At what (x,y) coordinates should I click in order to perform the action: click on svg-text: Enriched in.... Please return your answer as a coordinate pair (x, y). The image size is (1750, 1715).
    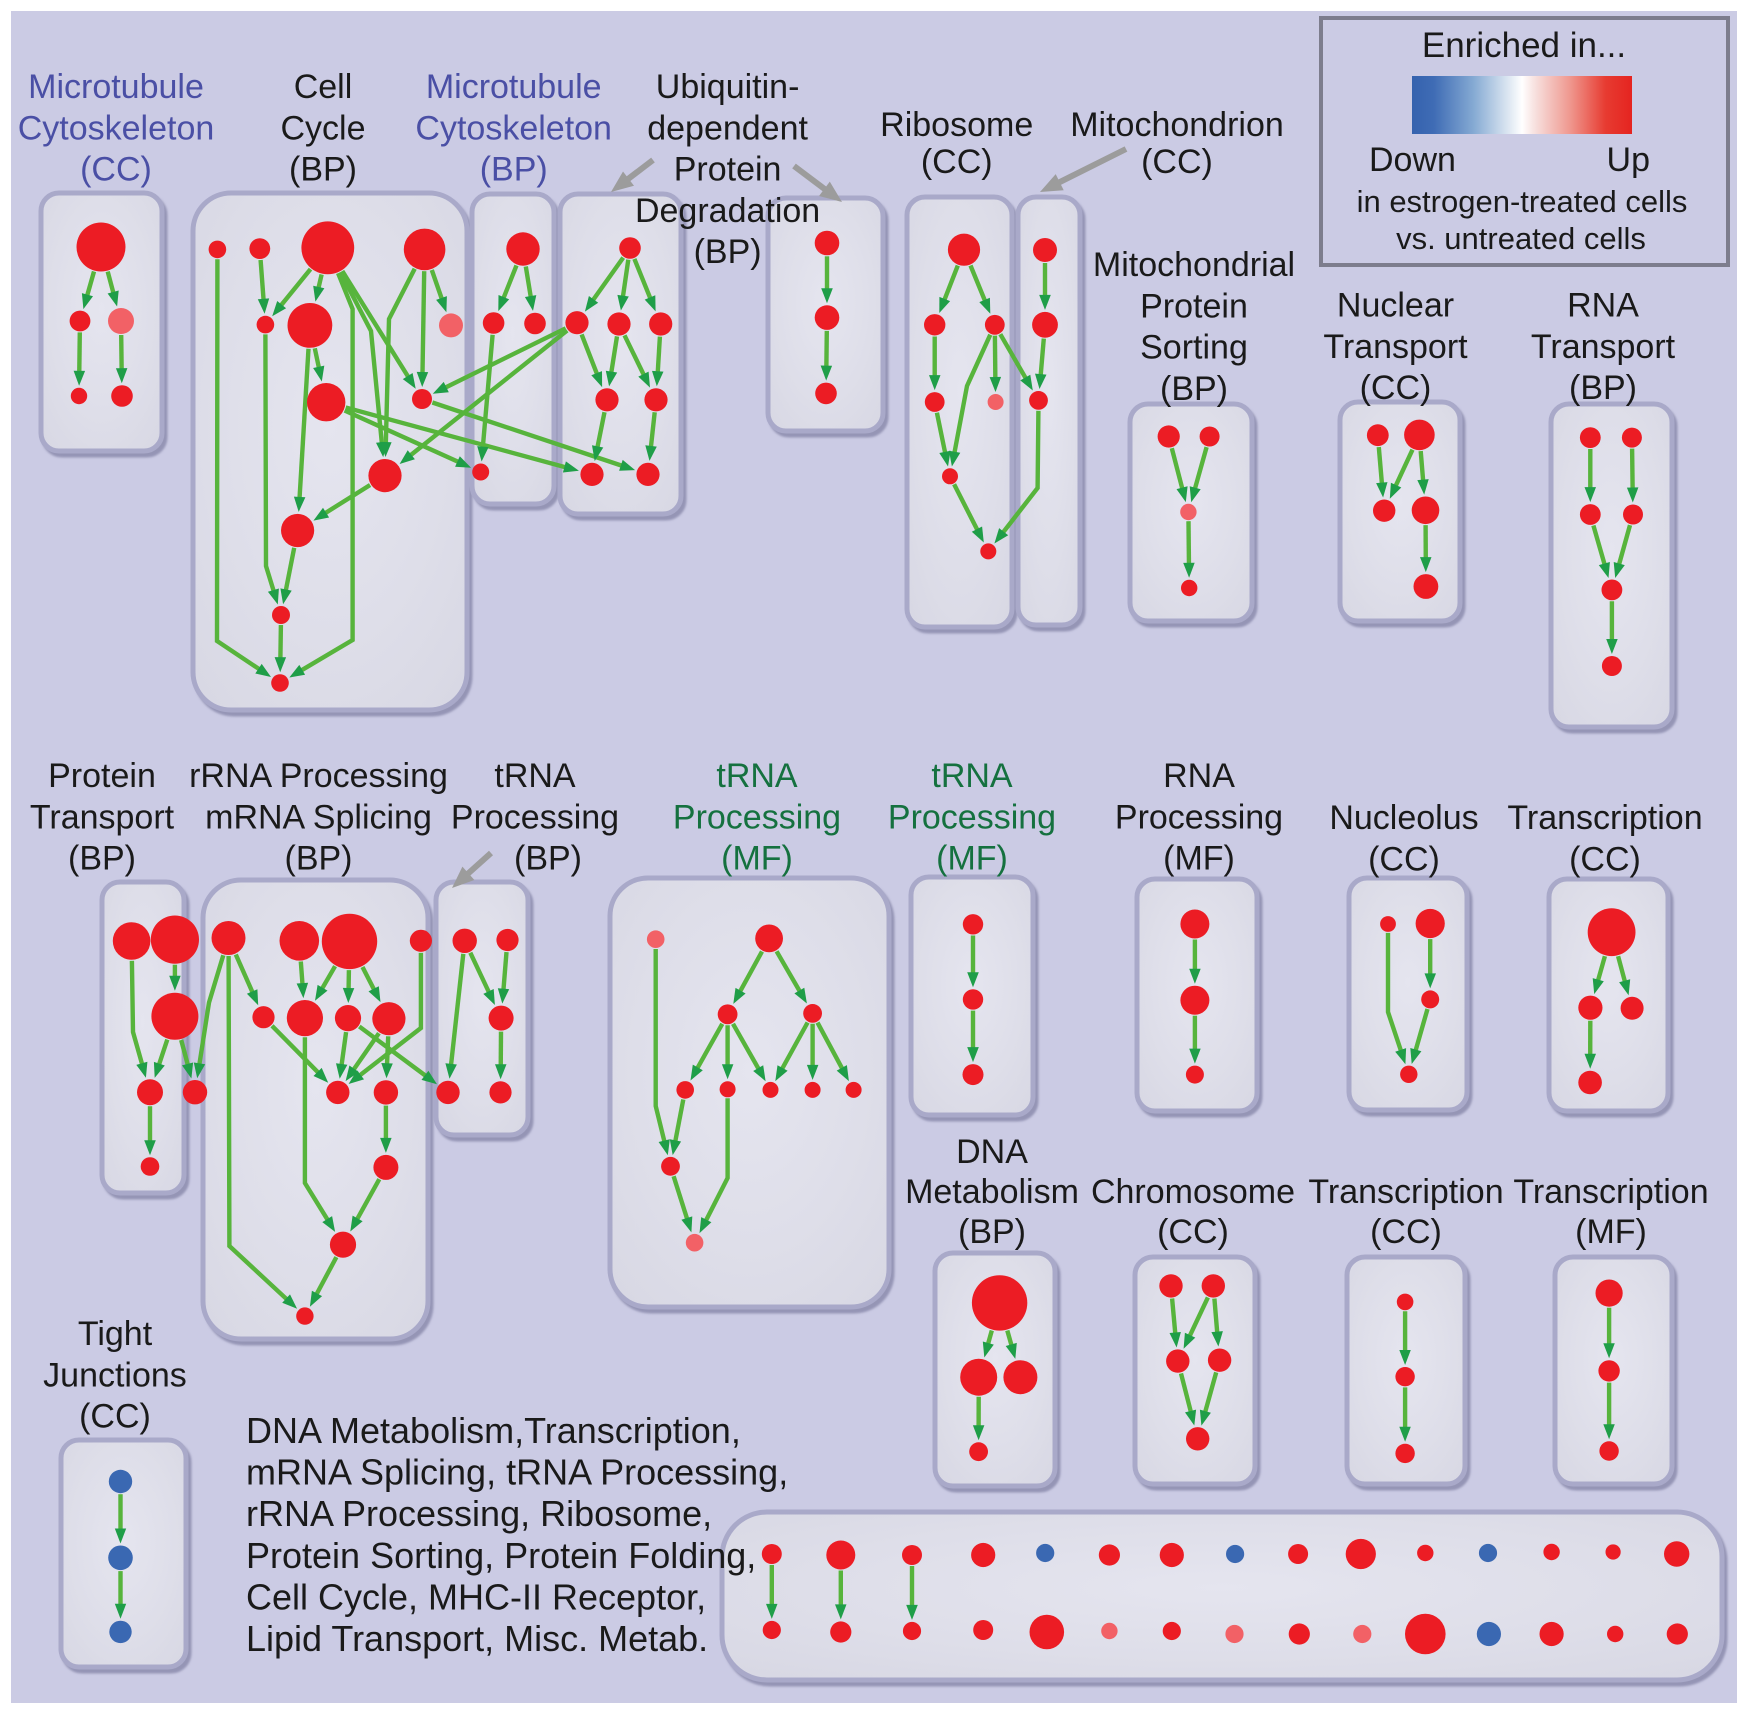
    Looking at the image, I should click on (1524, 45).